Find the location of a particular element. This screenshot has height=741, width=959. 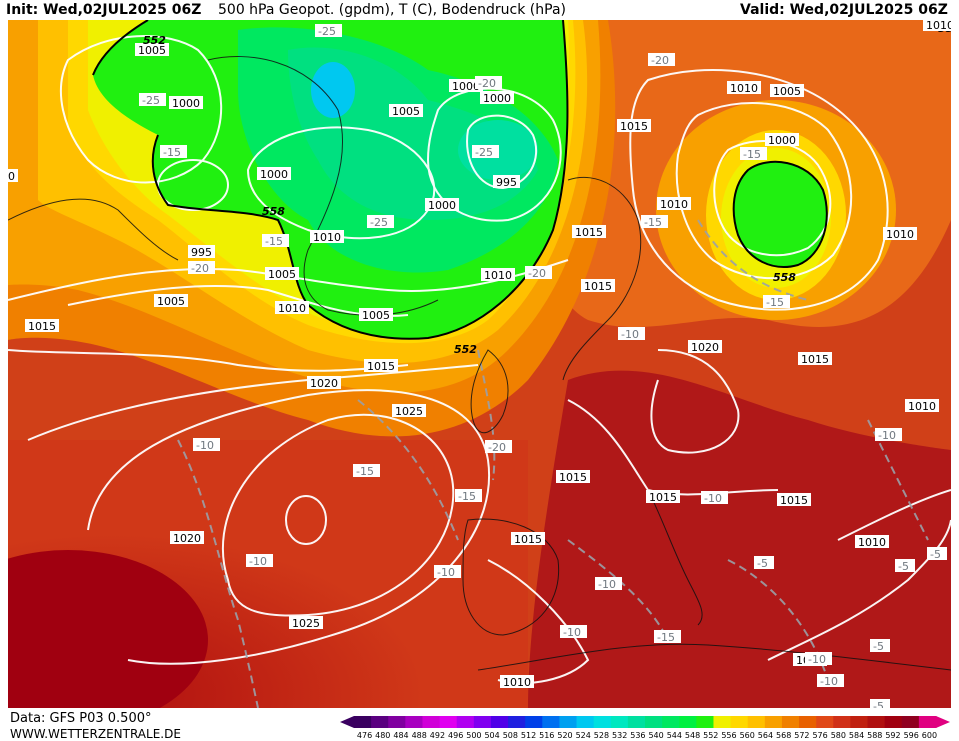

legend-tick-label: 528 is located at coordinates (601, 735).